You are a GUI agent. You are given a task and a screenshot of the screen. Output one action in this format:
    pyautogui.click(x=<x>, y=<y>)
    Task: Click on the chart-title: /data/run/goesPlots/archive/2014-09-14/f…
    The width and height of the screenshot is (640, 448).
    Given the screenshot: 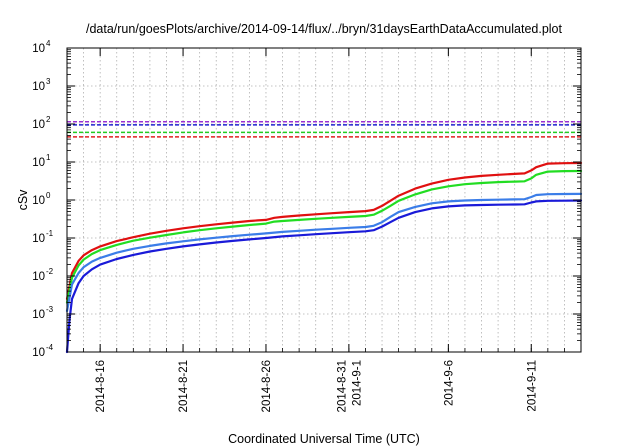 What is the action you would take?
    pyautogui.click(x=324, y=29)
    